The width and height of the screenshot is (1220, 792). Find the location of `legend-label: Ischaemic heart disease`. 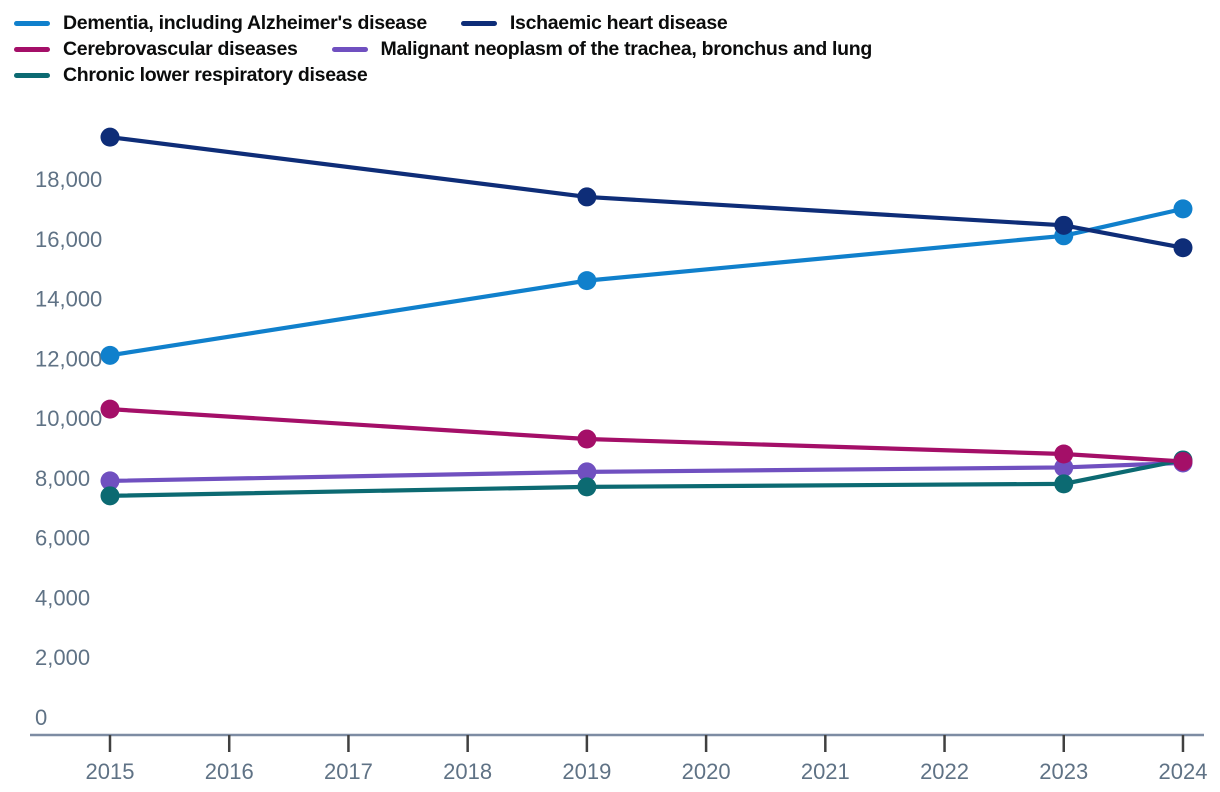

legend-label: Ischaemic heart disease is located at coordinates (618, 22).